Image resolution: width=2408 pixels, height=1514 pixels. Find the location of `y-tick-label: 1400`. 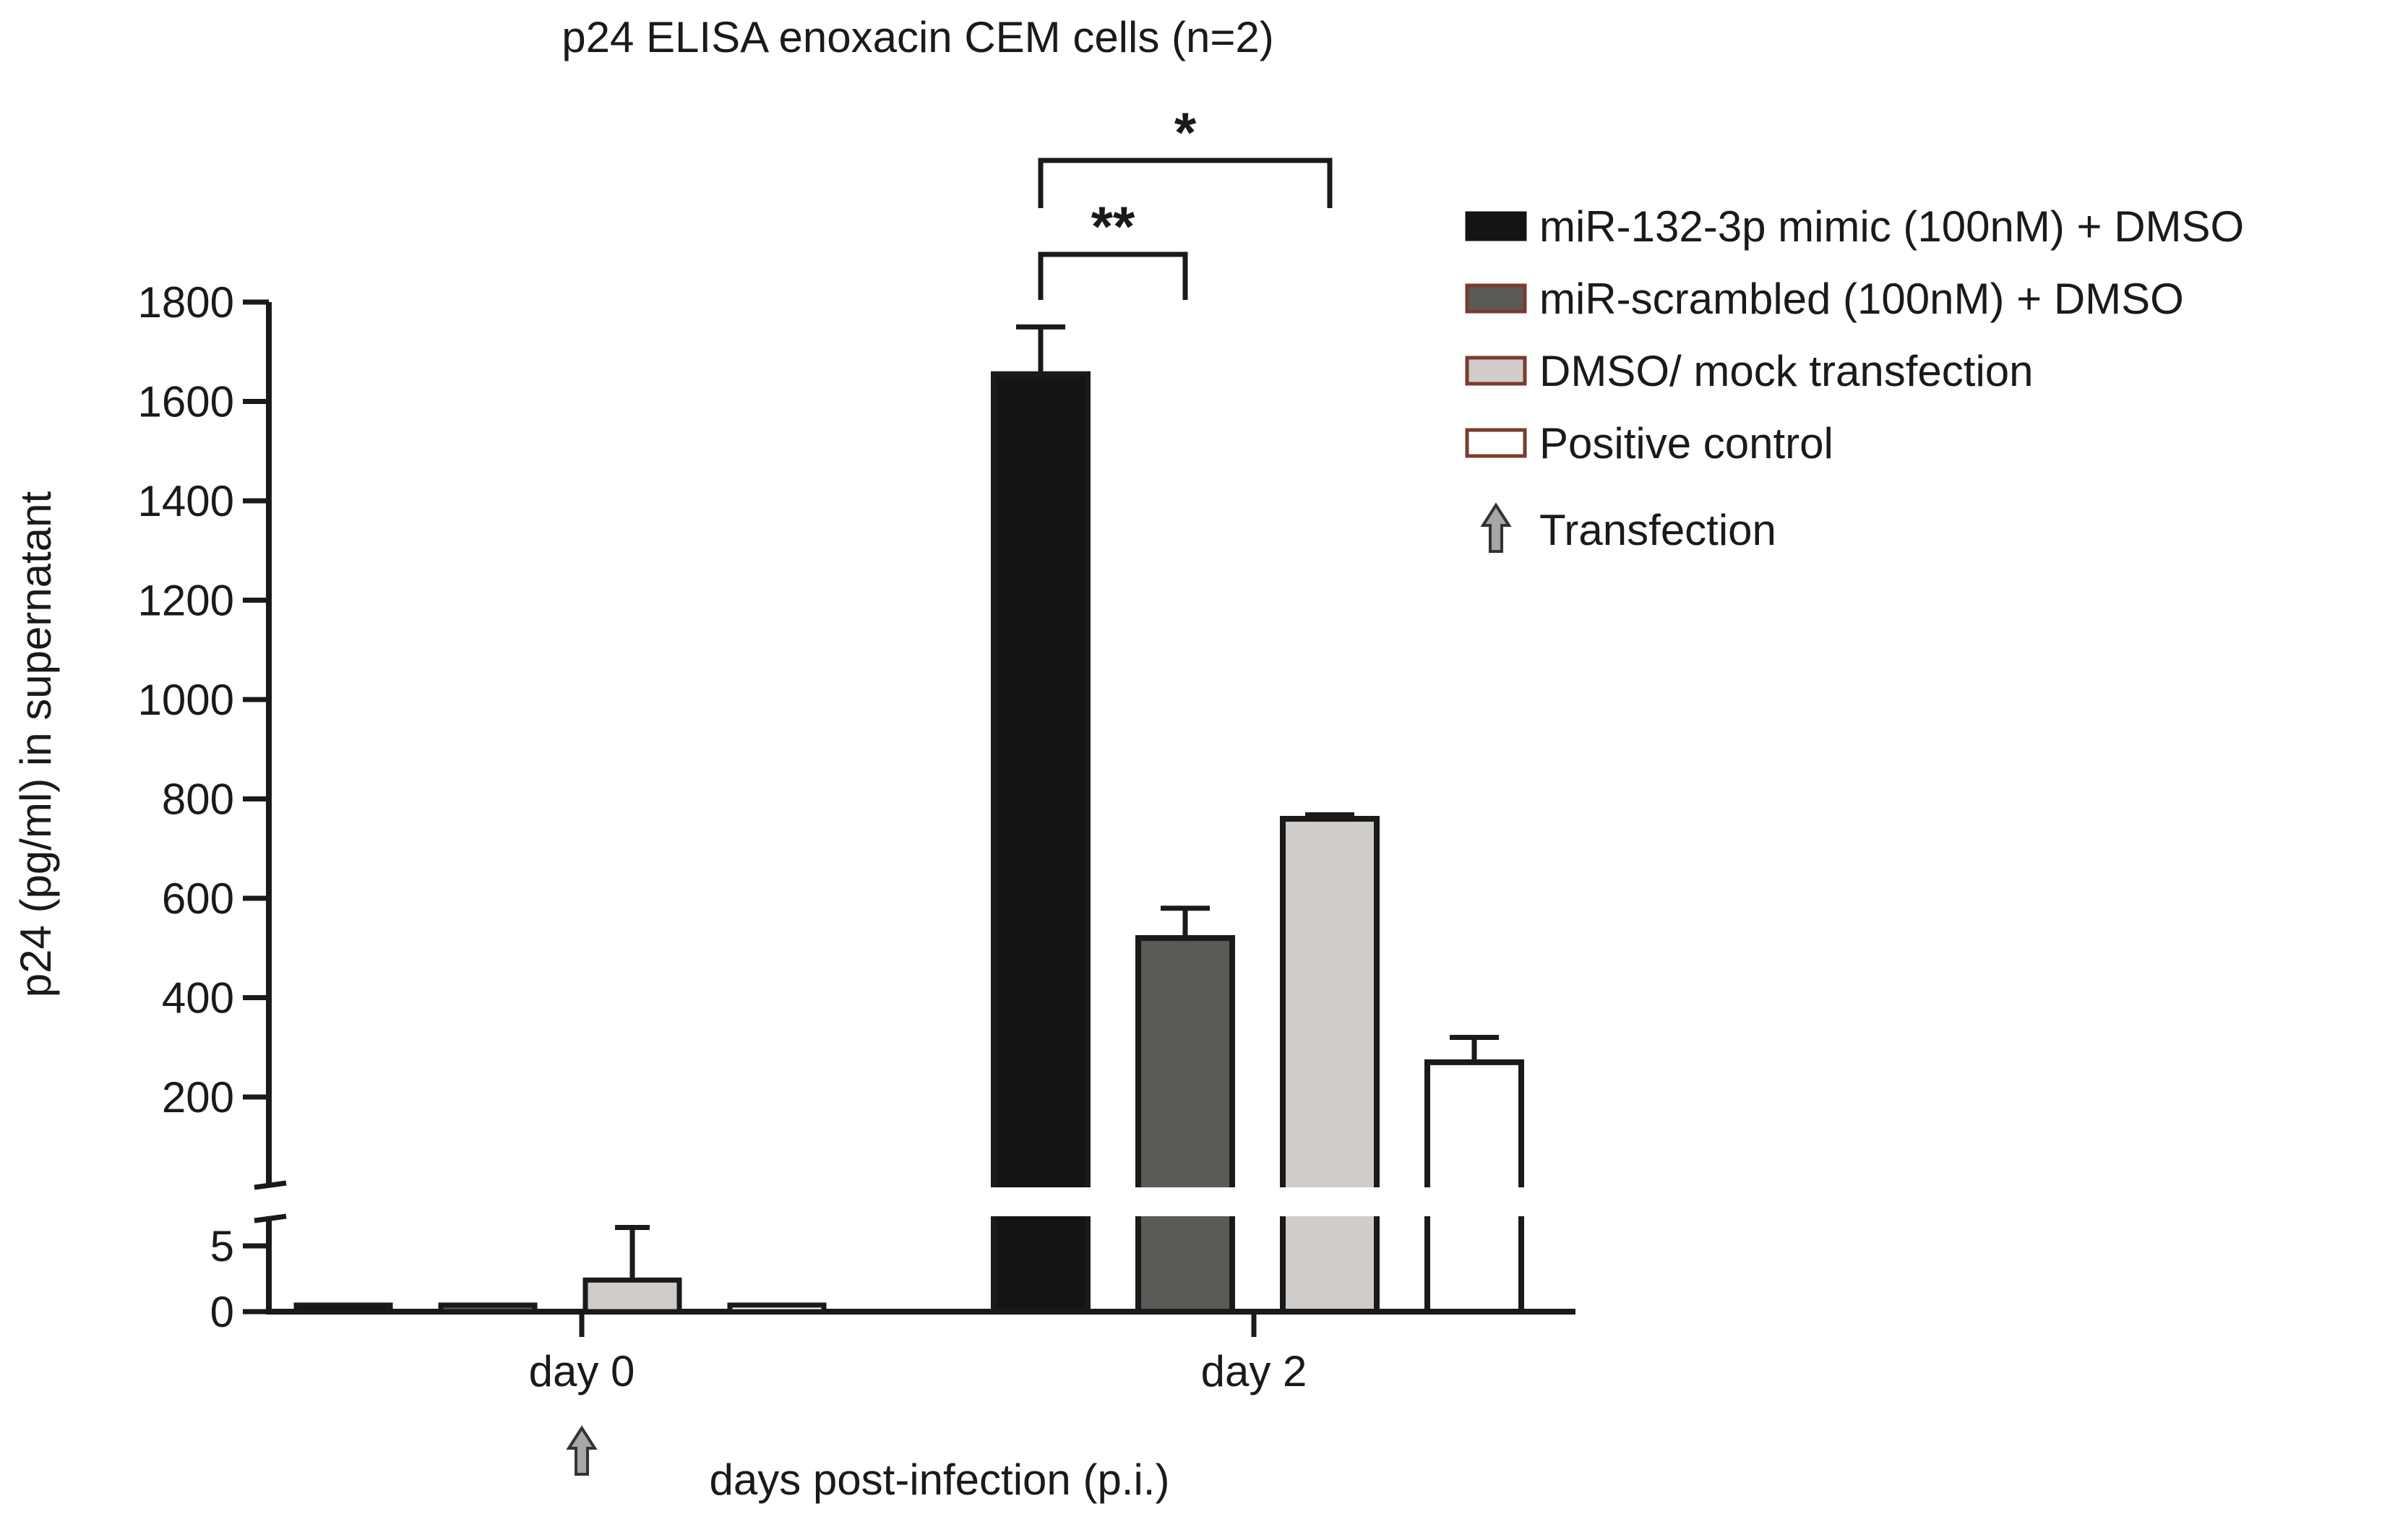

y-tick-label: 1400 is located at coordinates (186, 501).